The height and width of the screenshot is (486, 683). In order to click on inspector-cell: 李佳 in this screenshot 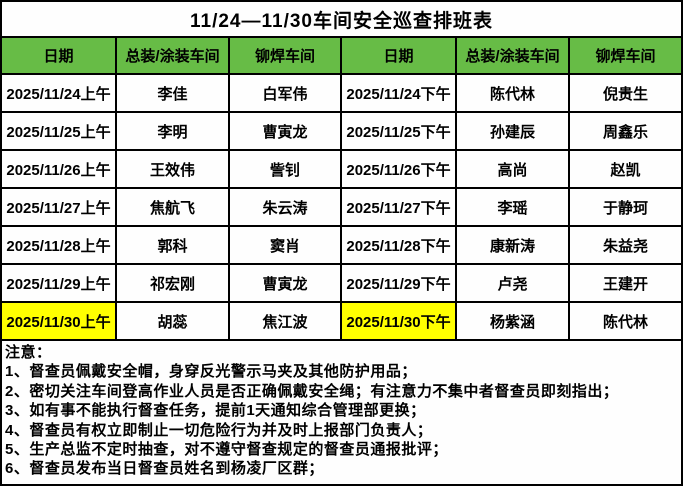, I will do `click(172, 93)`.